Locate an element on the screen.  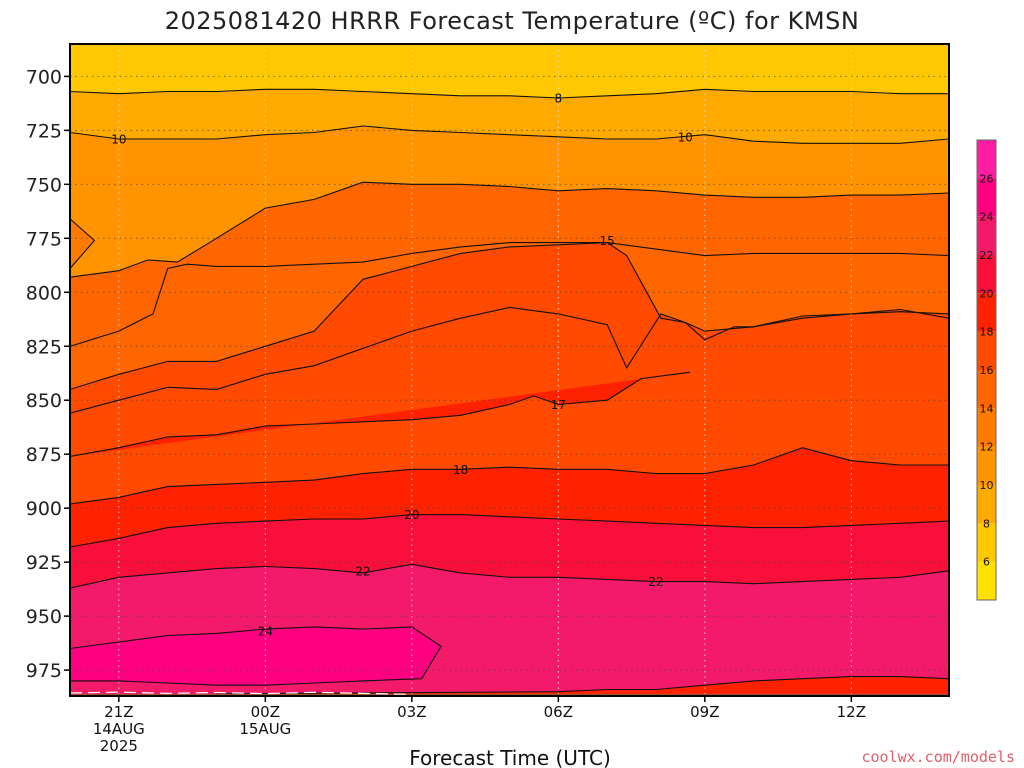
y-tick-label: 900 is located at coordinates (44, 509).